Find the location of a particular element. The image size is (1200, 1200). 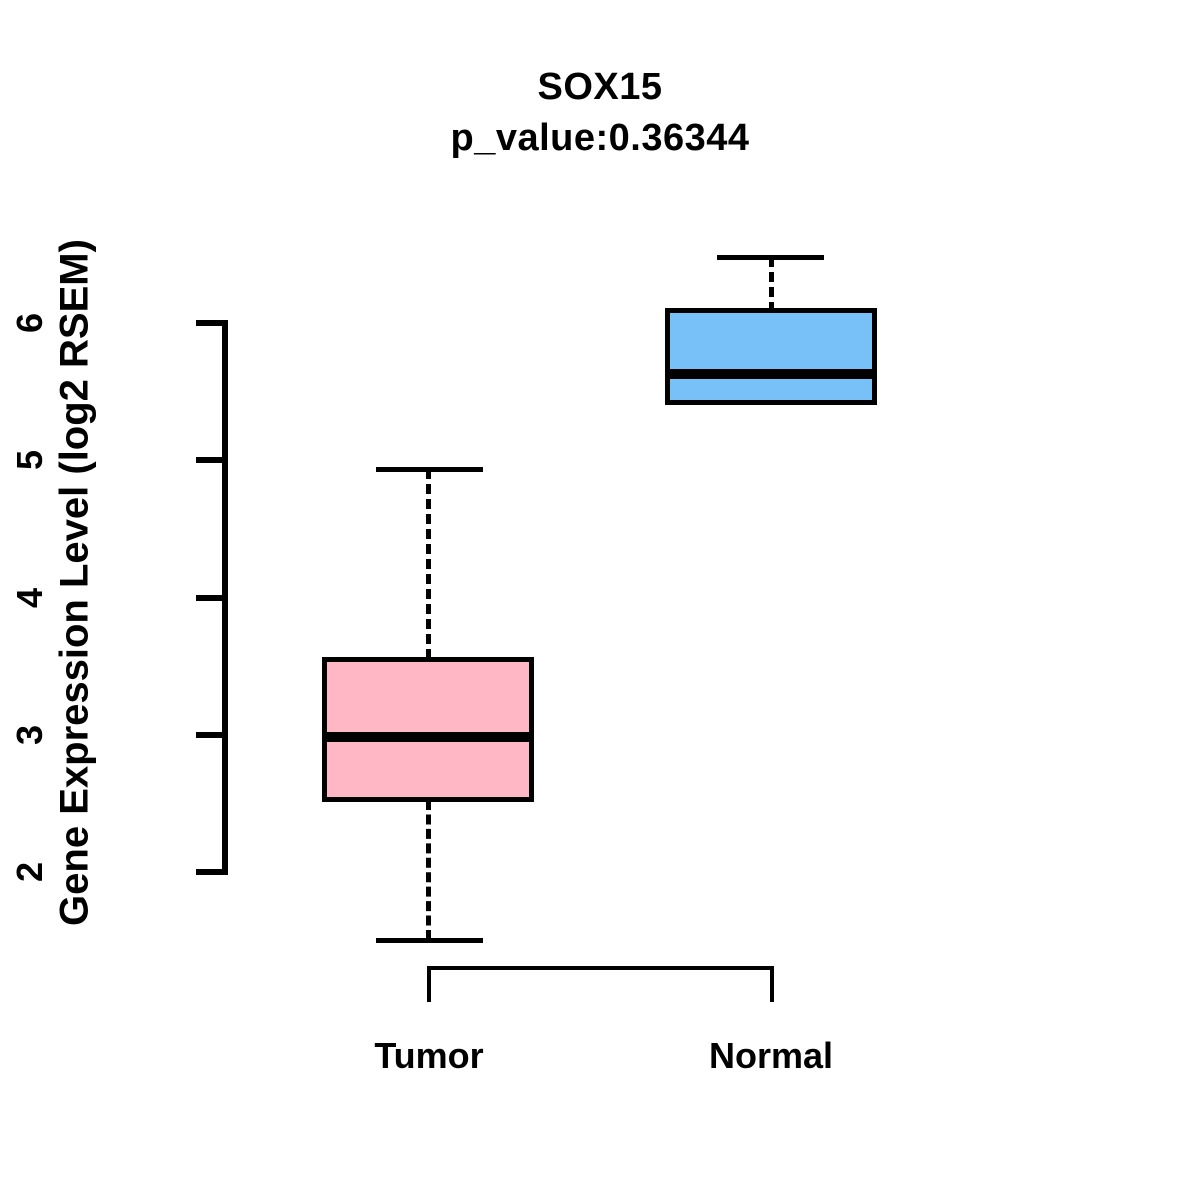

y-axis-tick-label-4: 4 is located at coordinates (29, 598).